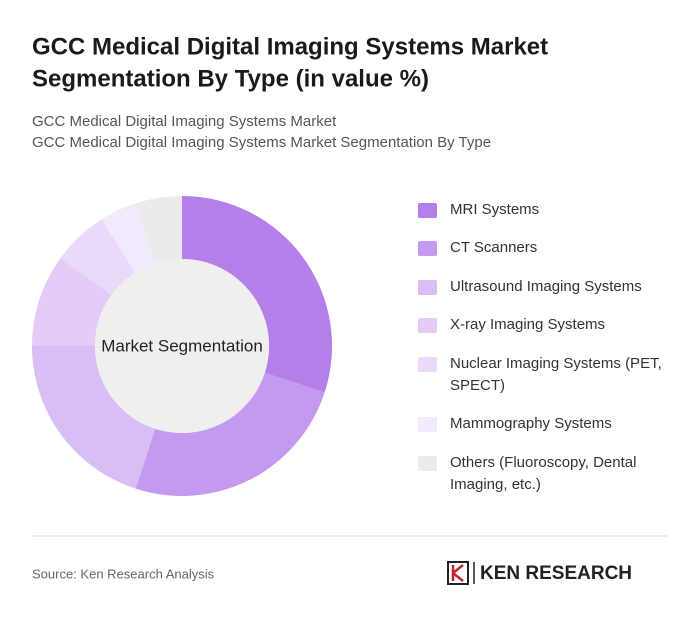 Image resolution: width=700 pixels, height=621 pixels. Describe the element at coordinates (494, 209) in the screenshot. I see `legend-label: MRI Systems` at that location.